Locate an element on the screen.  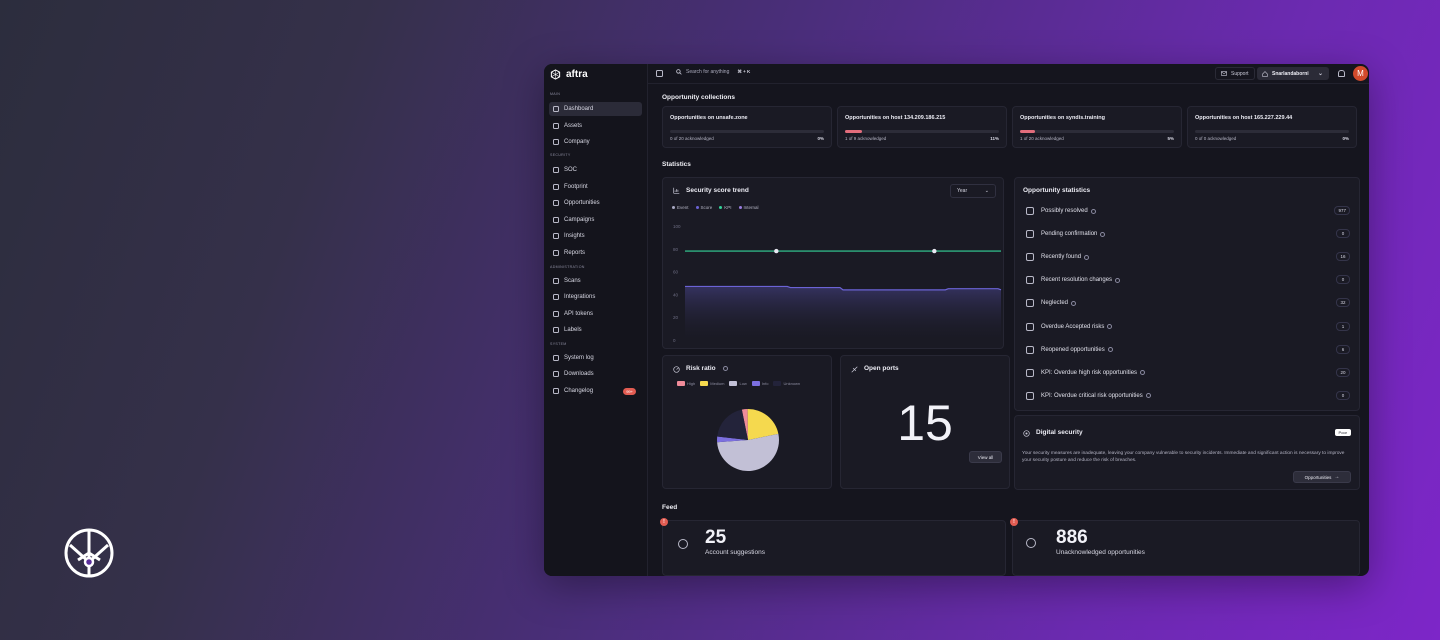
feed-item: 25 Account suggestions is located at coordinates (834, 548).